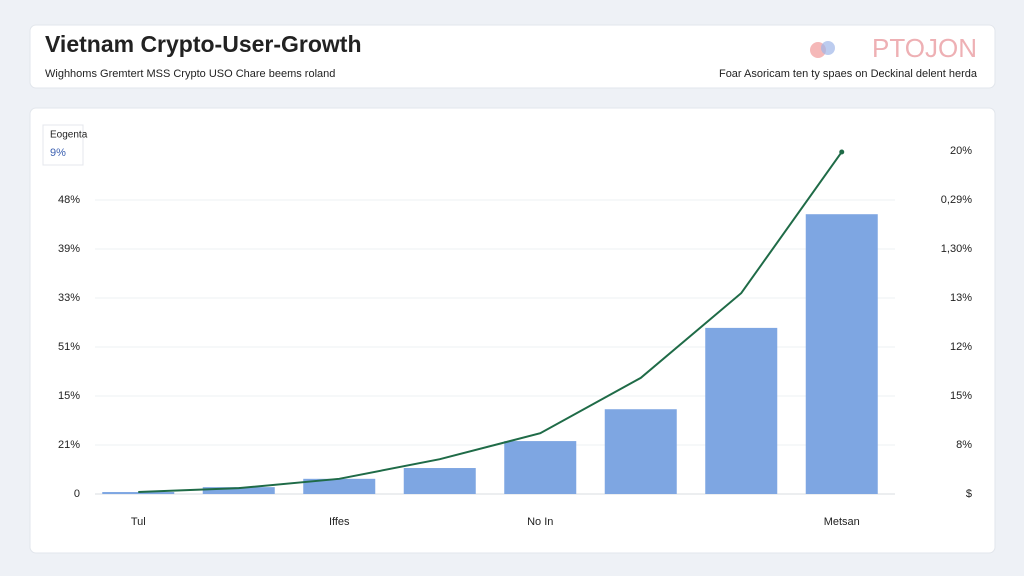 The width and height of the screenshot is (1024, 576). I want to click on y2-tick-label: 13%, so click(961, 298).